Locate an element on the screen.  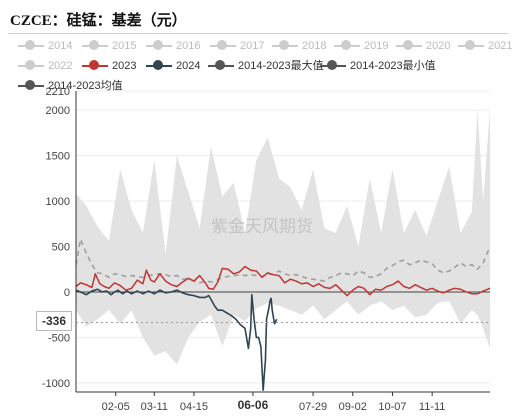
y-tick-label: 2210 is located at coordinates (58, 92).